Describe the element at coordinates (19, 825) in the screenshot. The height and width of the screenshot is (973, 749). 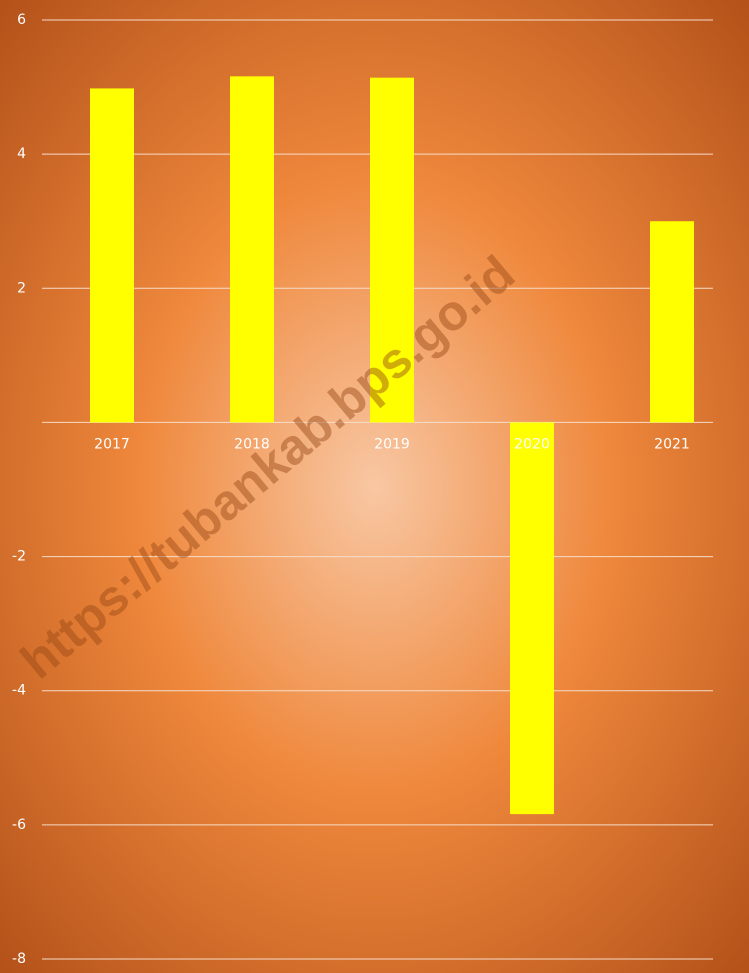
I see `y-tick-label: -6` at that location.